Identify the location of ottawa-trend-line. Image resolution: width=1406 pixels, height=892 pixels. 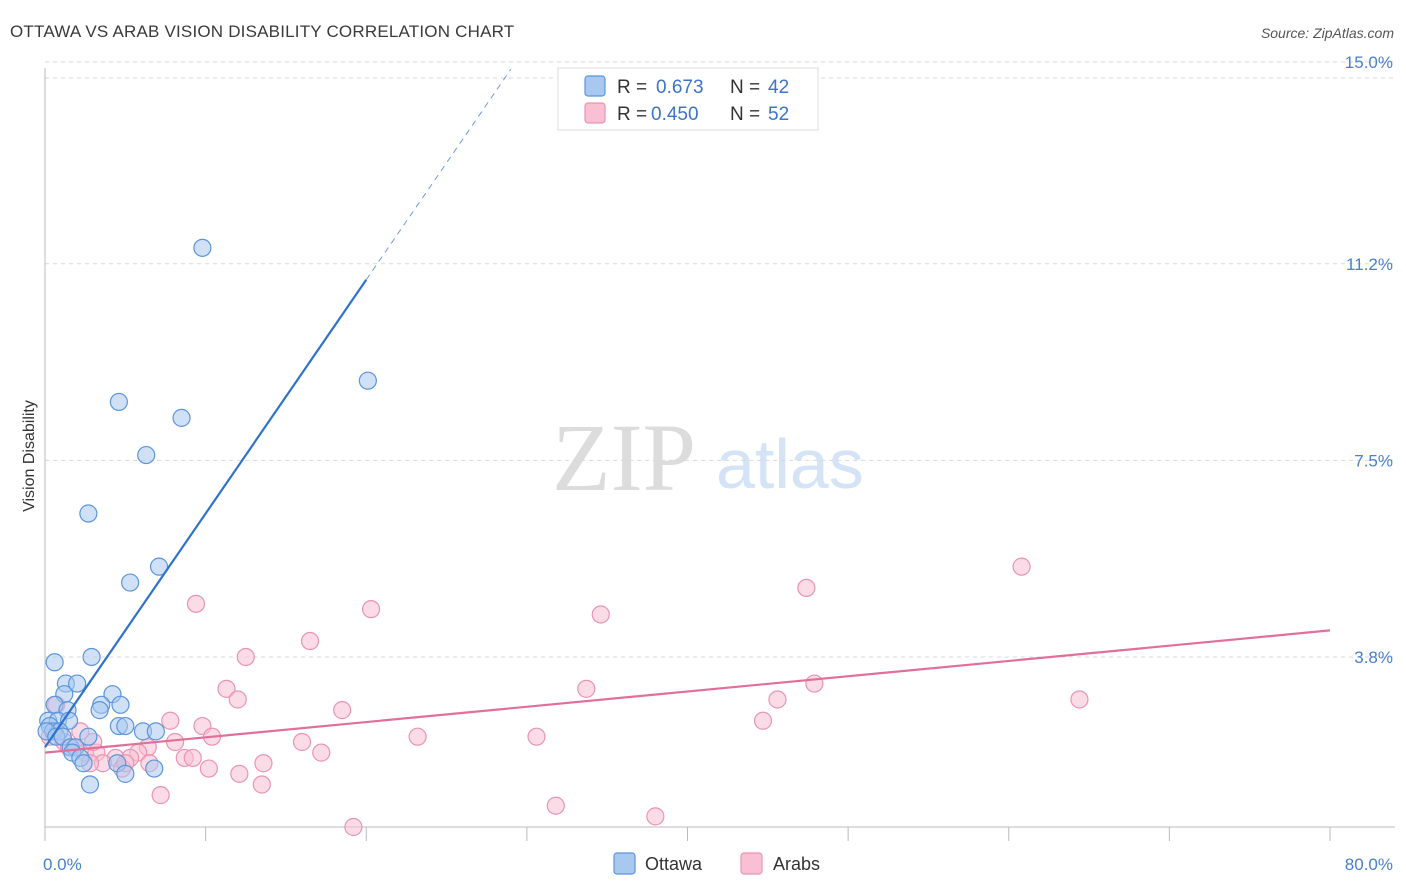
(206, 513).